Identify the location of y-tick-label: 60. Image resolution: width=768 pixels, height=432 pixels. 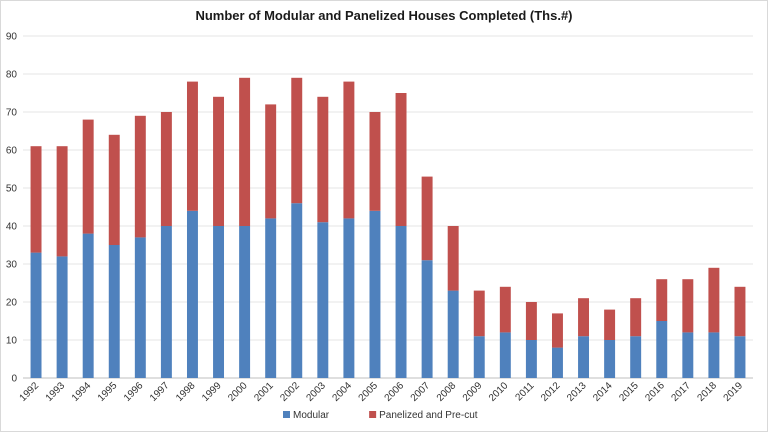
(12, 151).